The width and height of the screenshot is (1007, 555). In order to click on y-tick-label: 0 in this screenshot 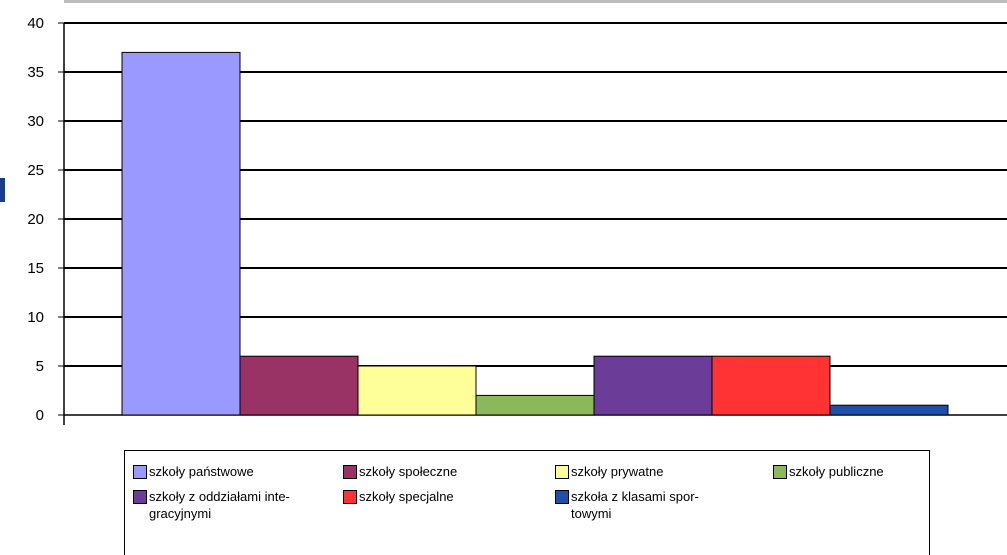, I will do `click(40, 415)`.